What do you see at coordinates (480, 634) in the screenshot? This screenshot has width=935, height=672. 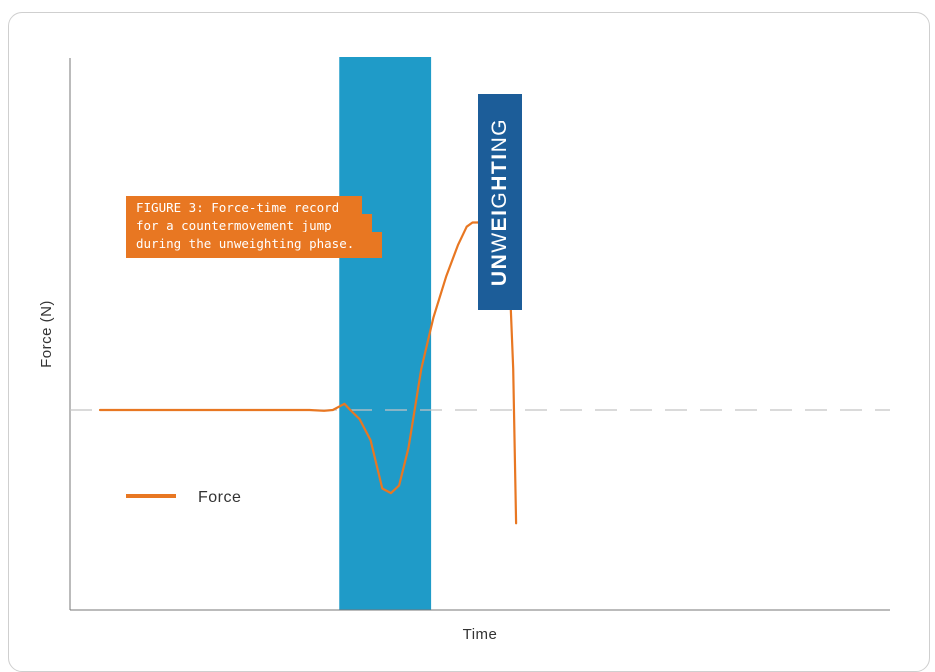 I see `x-axis-label: Time` at bounding box center [480, 634].